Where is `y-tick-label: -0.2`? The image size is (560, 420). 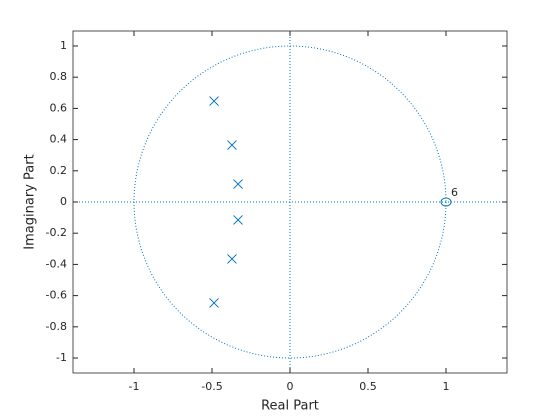
y-tick-label: -0.2 is located at coordinates (56, 232).